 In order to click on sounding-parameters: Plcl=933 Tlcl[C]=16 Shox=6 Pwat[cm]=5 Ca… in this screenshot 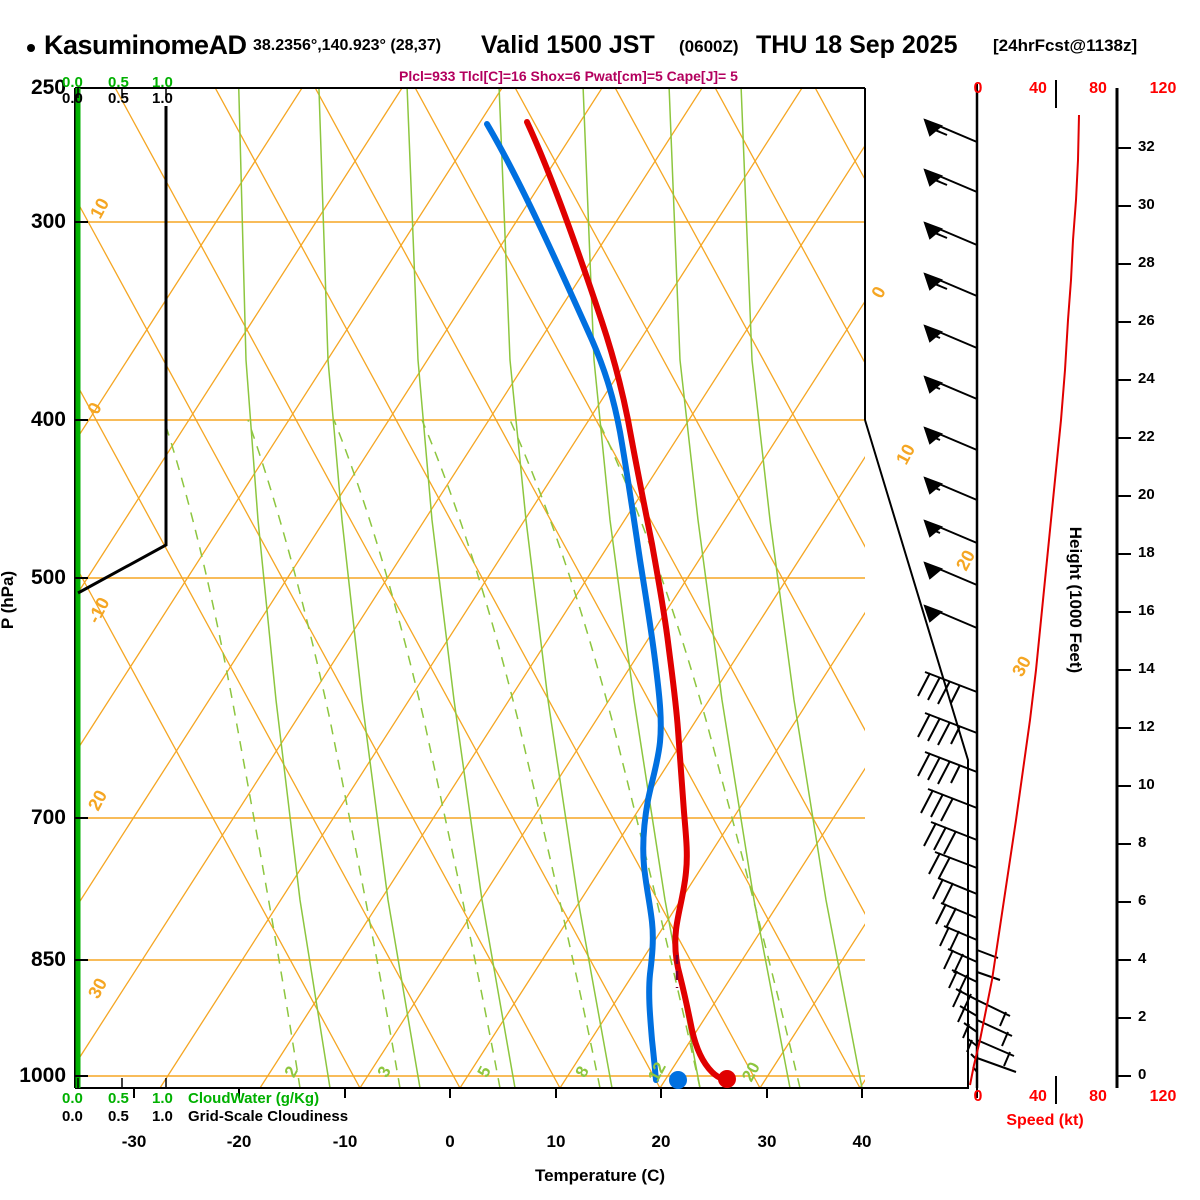, I will do `click(568, 76)`.